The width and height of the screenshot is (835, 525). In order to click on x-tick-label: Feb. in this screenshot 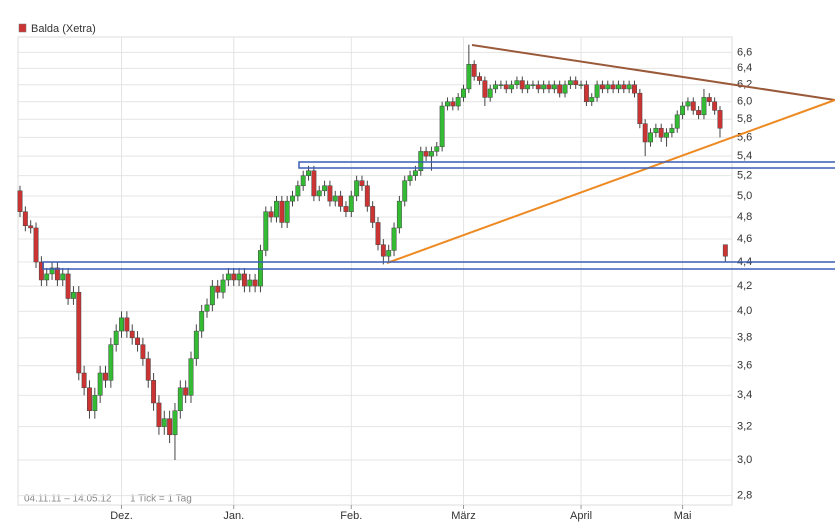, I will do `click(351, 516)`.